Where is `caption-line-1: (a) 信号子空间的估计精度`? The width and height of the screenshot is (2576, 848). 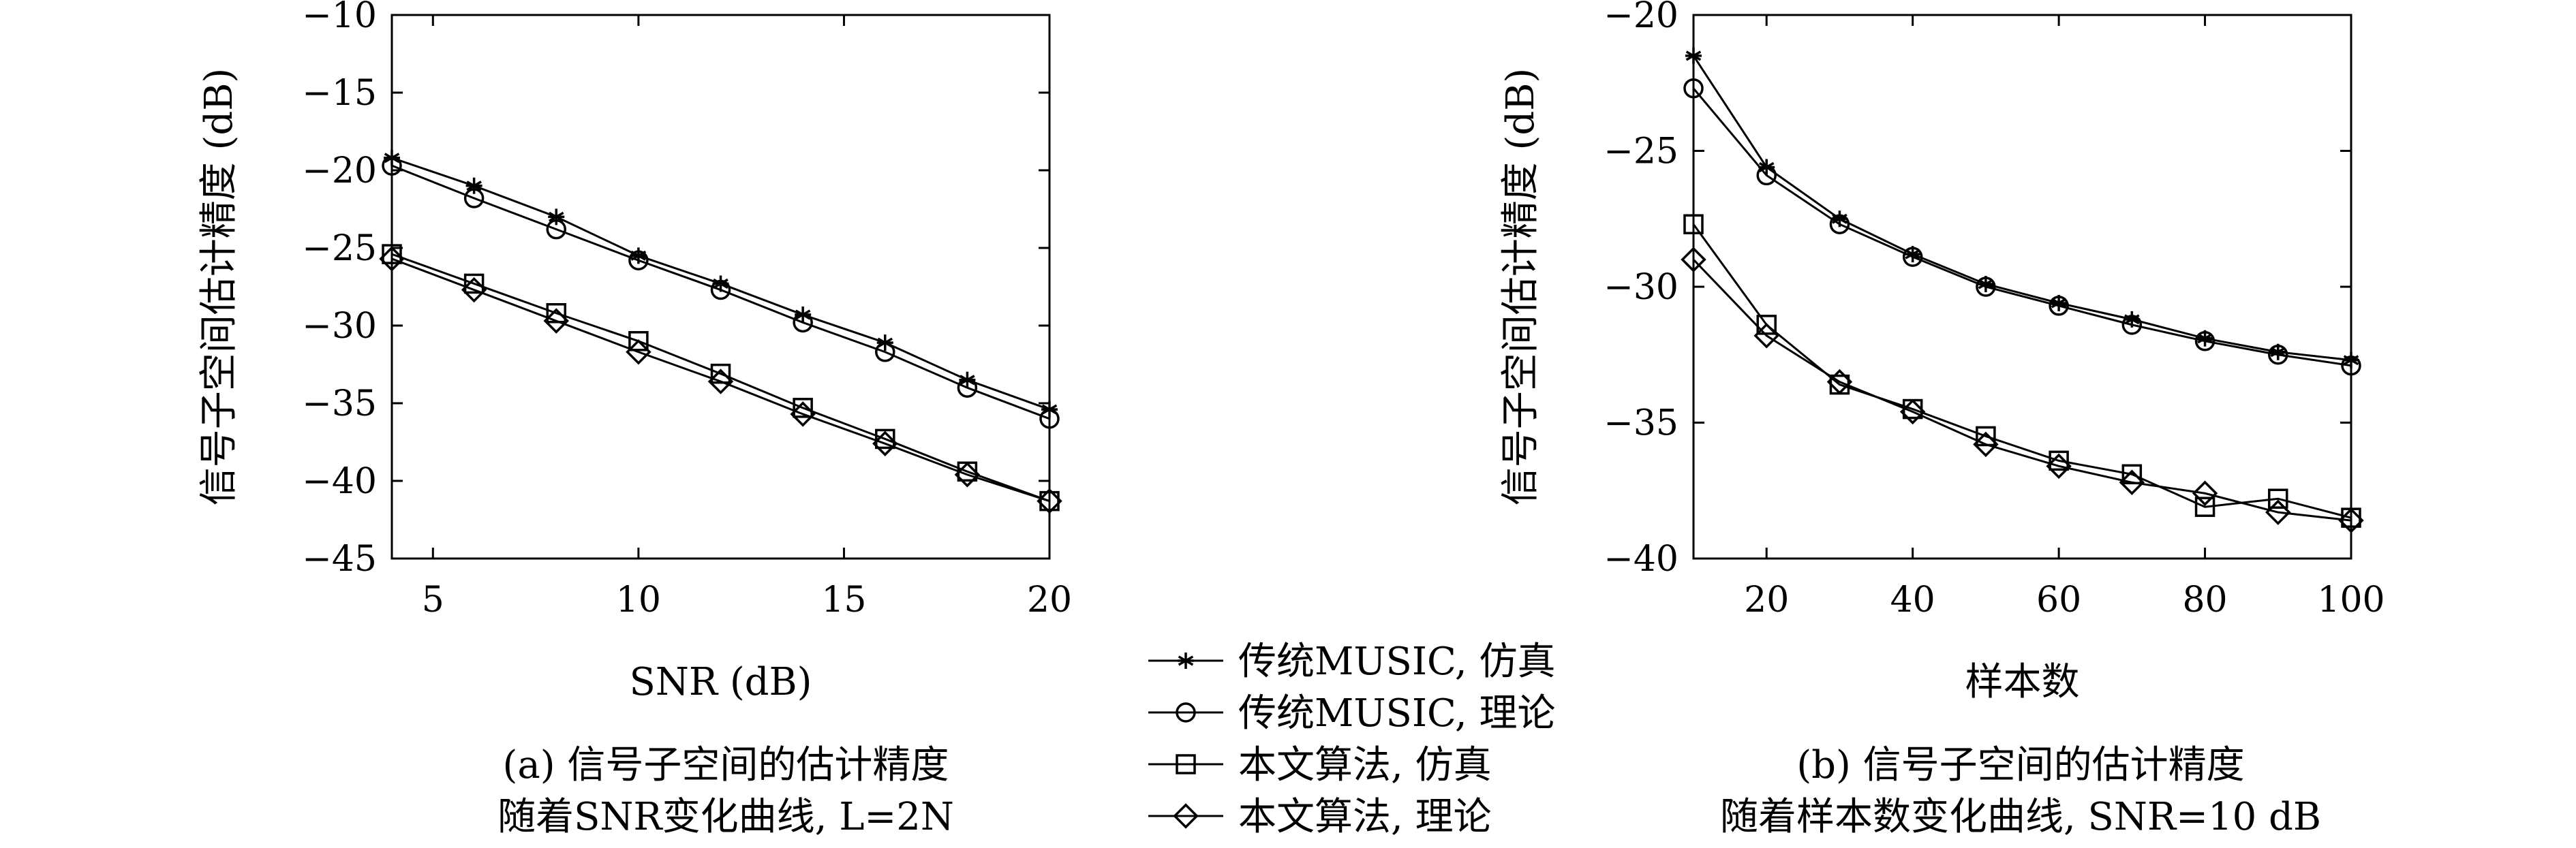 caption-line-1: (a) 信号子空间的估计精度 is located at coordinates (726, 765).